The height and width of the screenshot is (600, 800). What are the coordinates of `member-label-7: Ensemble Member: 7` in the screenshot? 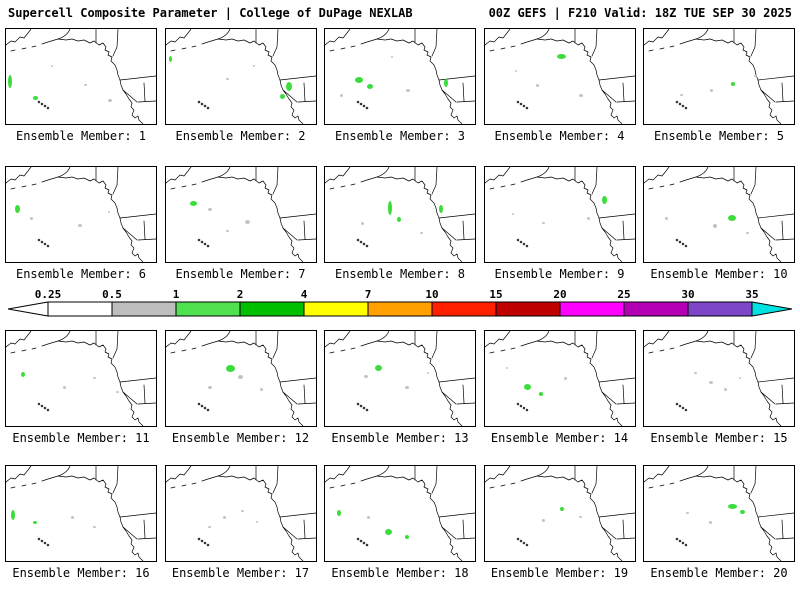 It's located at (240, 274).